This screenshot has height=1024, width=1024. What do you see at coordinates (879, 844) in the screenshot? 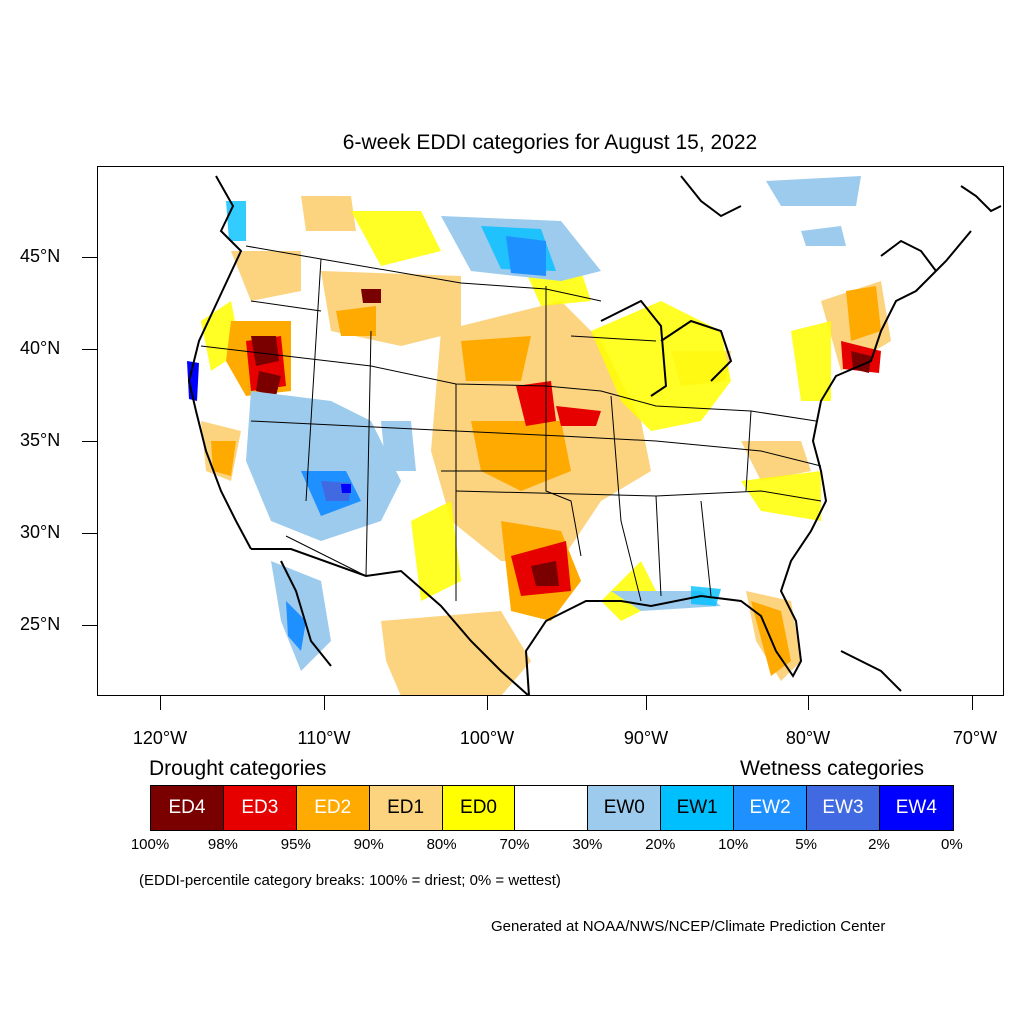
I see `legend-break-label: 2%` at bounding box center [879, 844].